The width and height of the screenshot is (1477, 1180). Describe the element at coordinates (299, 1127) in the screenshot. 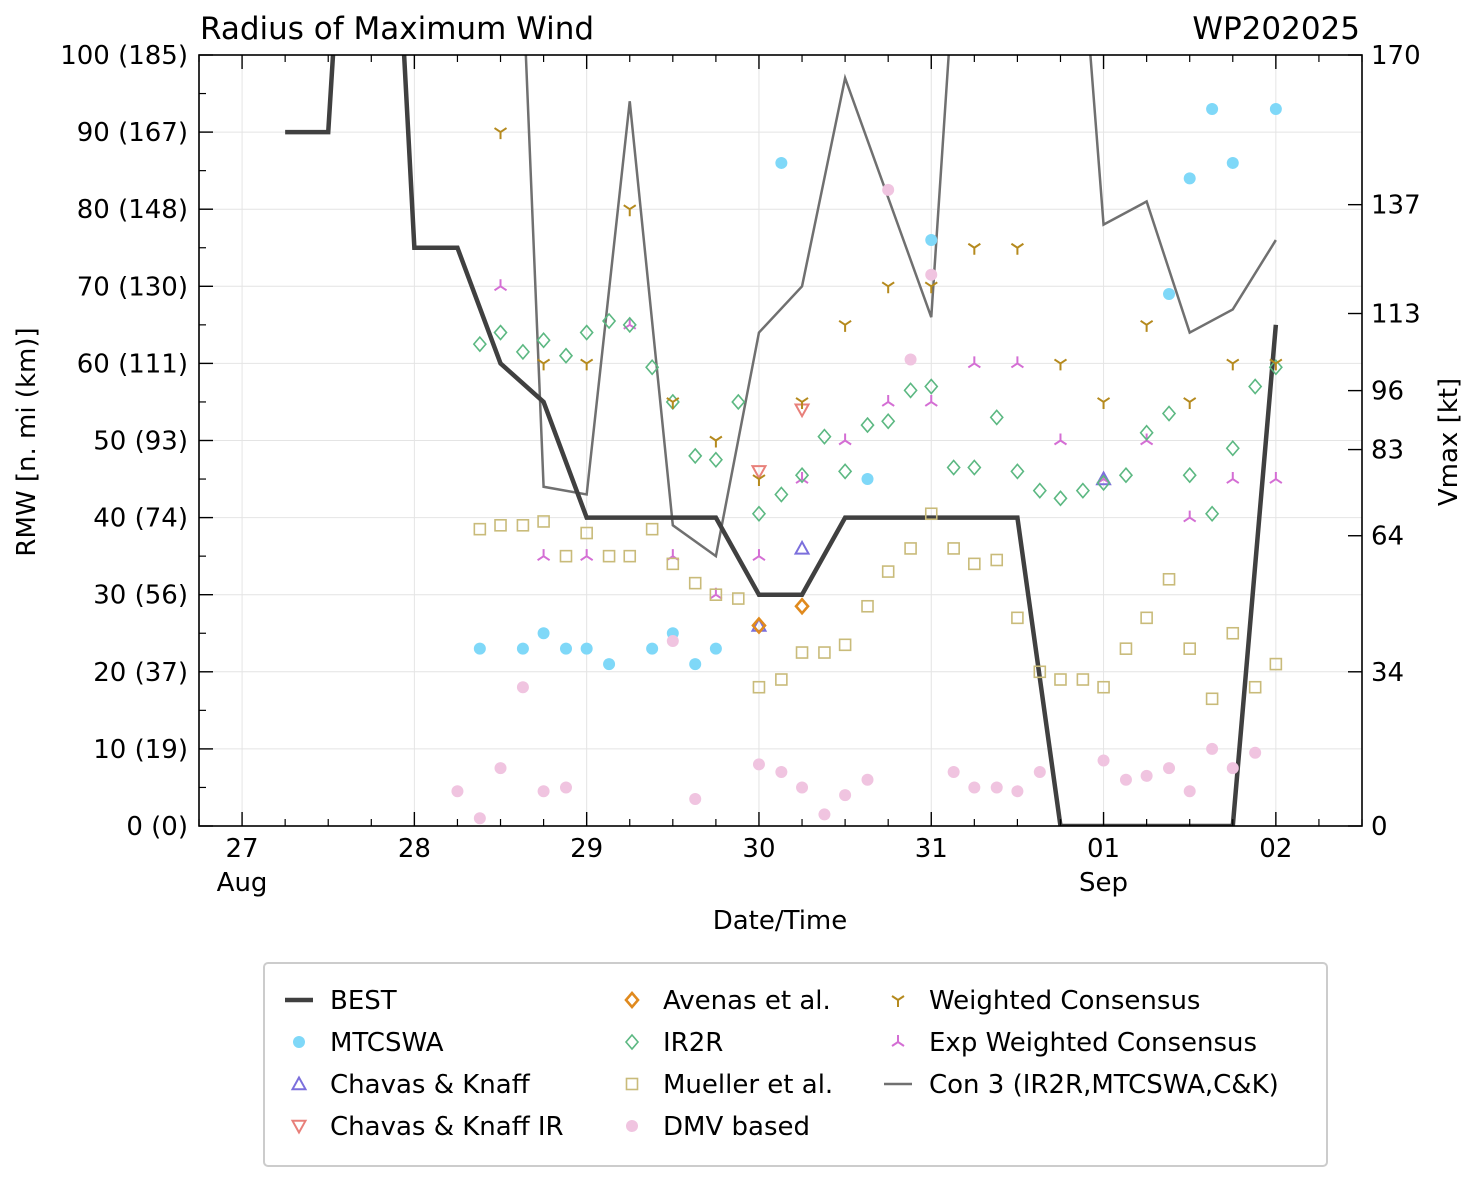

I see `legend-chavas-knaff-ir-swatch` at that location.